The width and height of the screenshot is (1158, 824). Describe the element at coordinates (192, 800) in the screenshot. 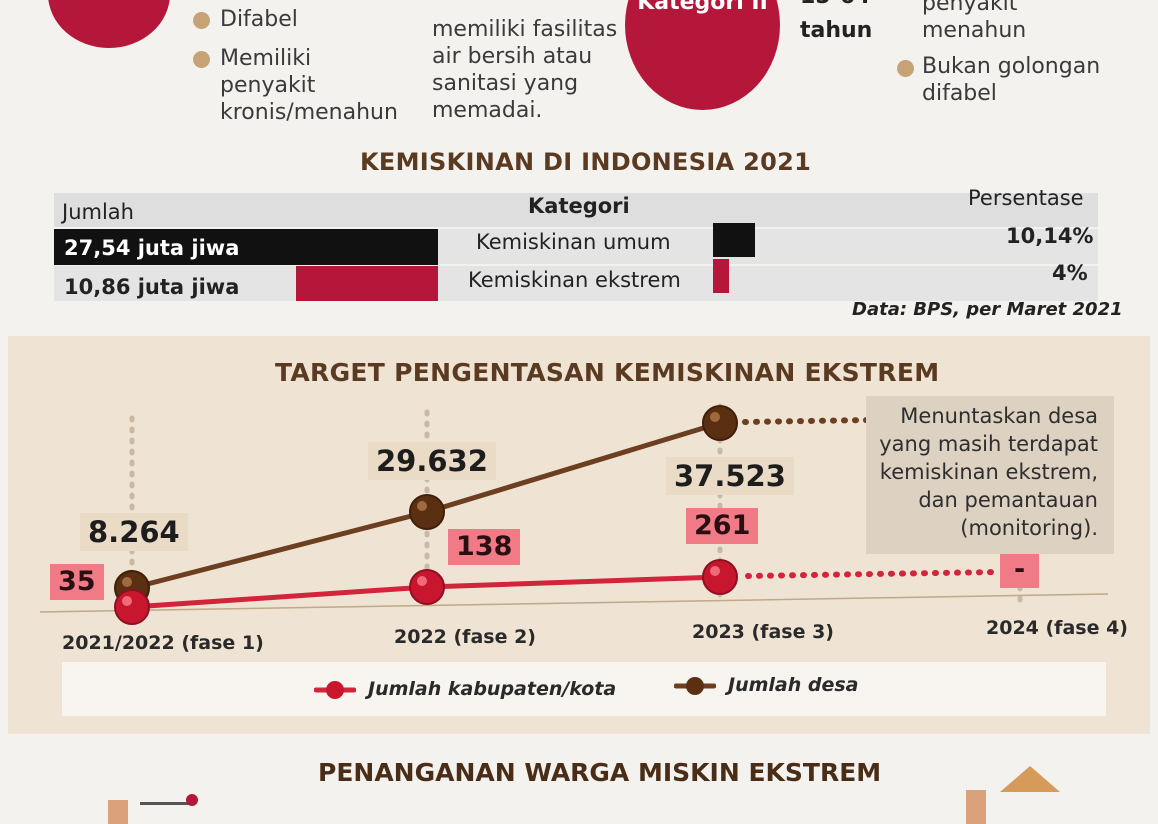

I see `bottom-pin-icon` at that location.